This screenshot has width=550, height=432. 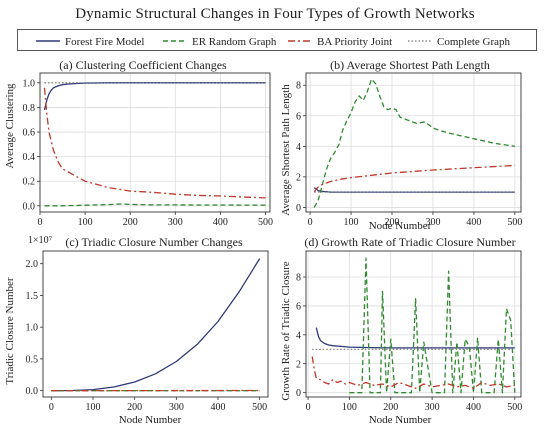 I want to click on y-tick-label: 0.5, so click(x=32, y=359).